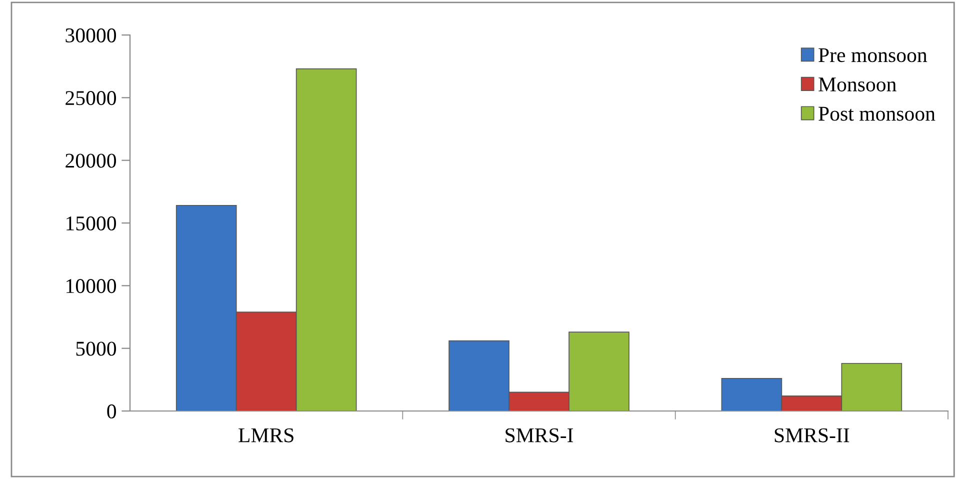 Image resolution: width=957 pixels, height=479 pixels. What do you see at coordinates (91, 98) in the screenshot?
I see `y-tick-label: 25000` at bounding box center [91, 98].